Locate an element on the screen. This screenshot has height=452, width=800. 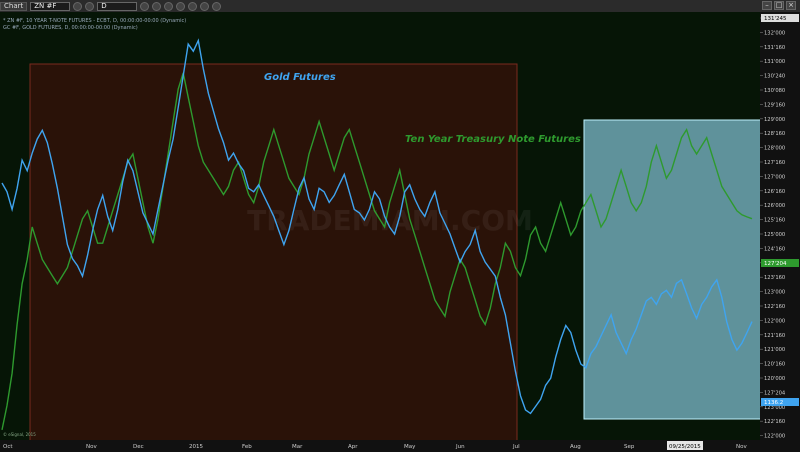
price-badge-label: 1136.2 is located at coordinates (773, 403).